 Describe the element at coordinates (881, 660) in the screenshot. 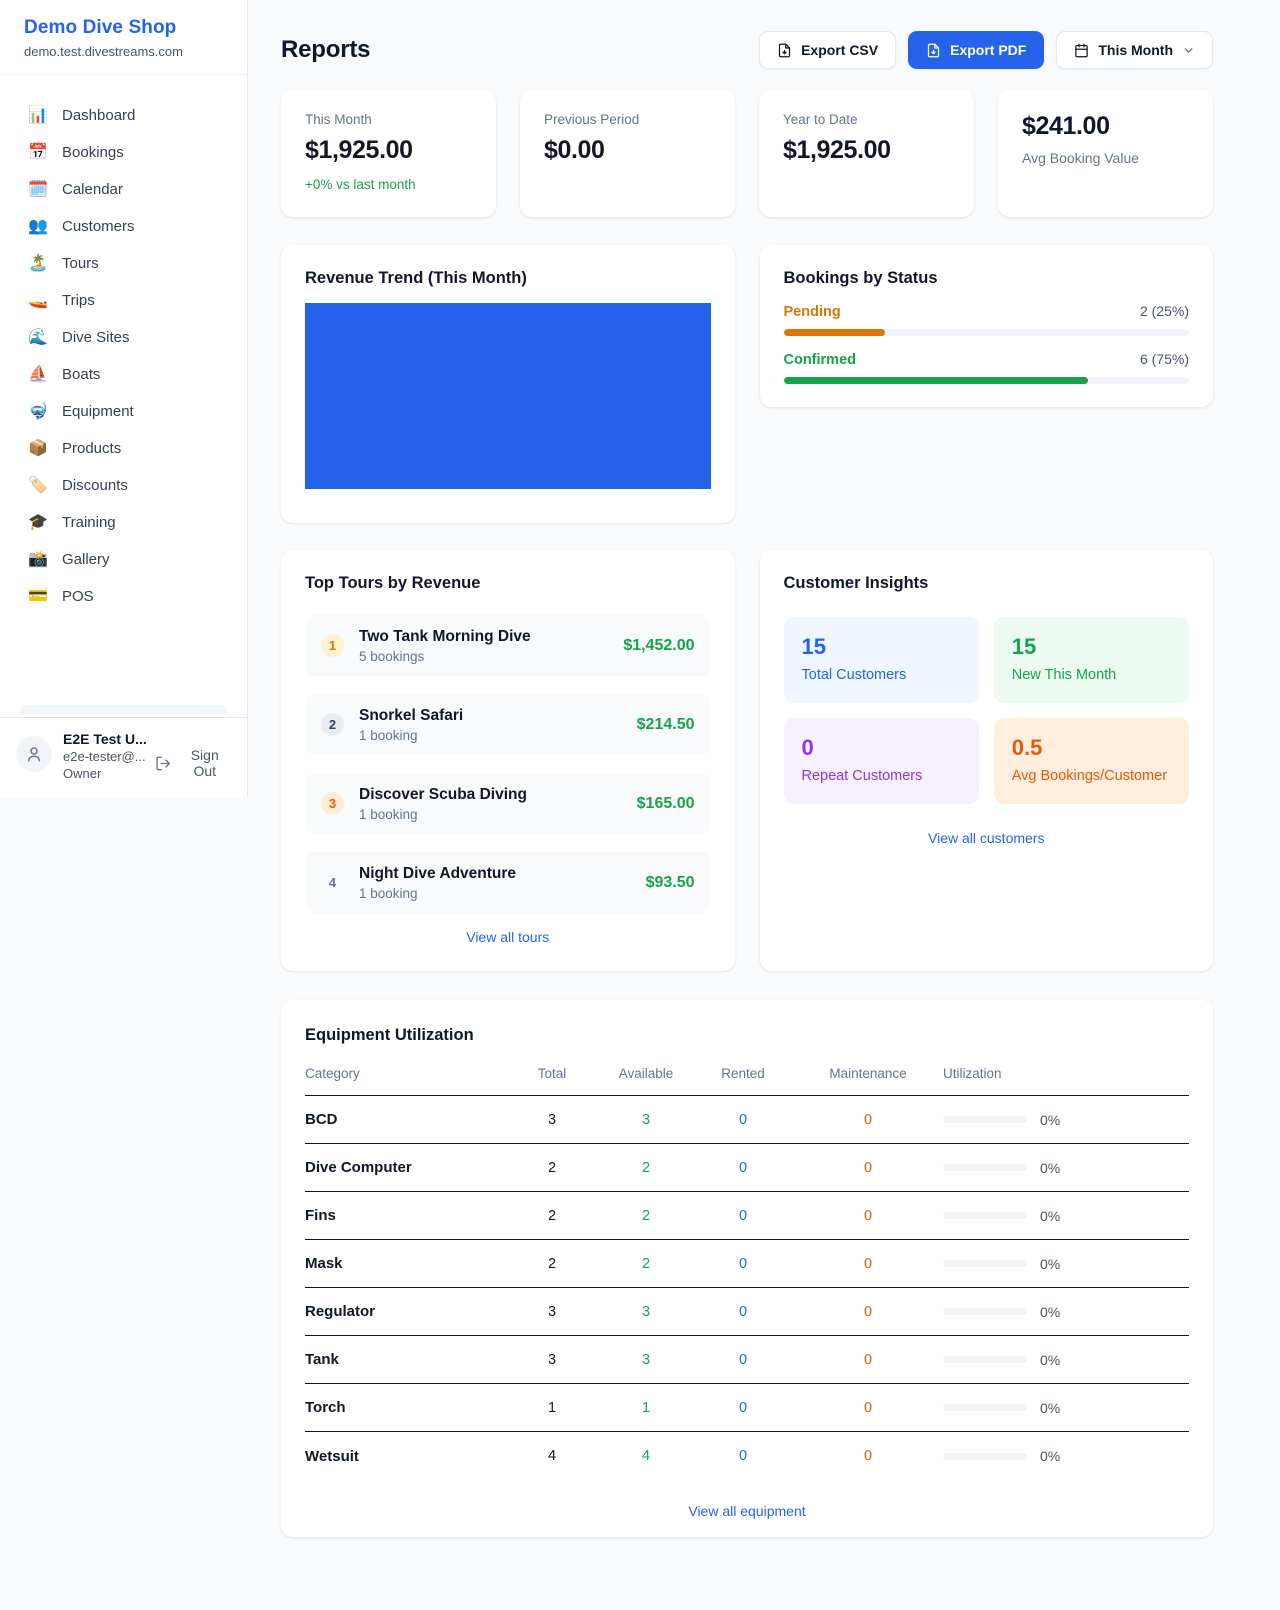

I see `insight-tile-total-customers: 15 Total Customers` at that location.